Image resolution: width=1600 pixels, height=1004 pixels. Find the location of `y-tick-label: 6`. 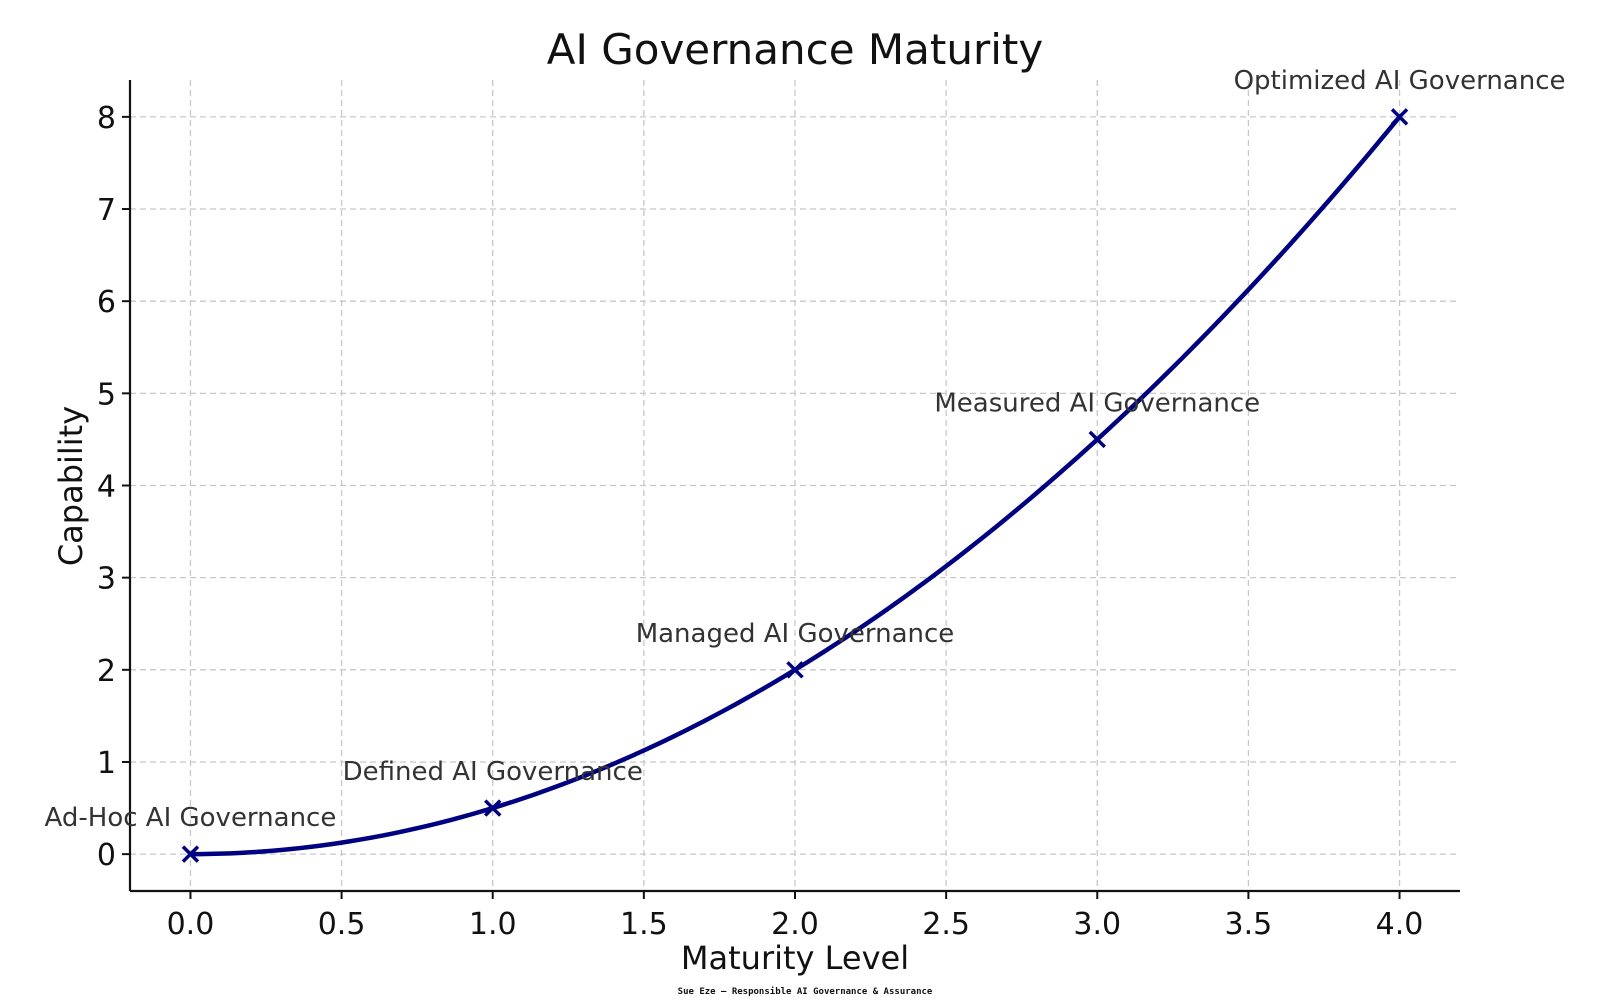

y-tick-label: 6 is located at coordinates (106, 302).